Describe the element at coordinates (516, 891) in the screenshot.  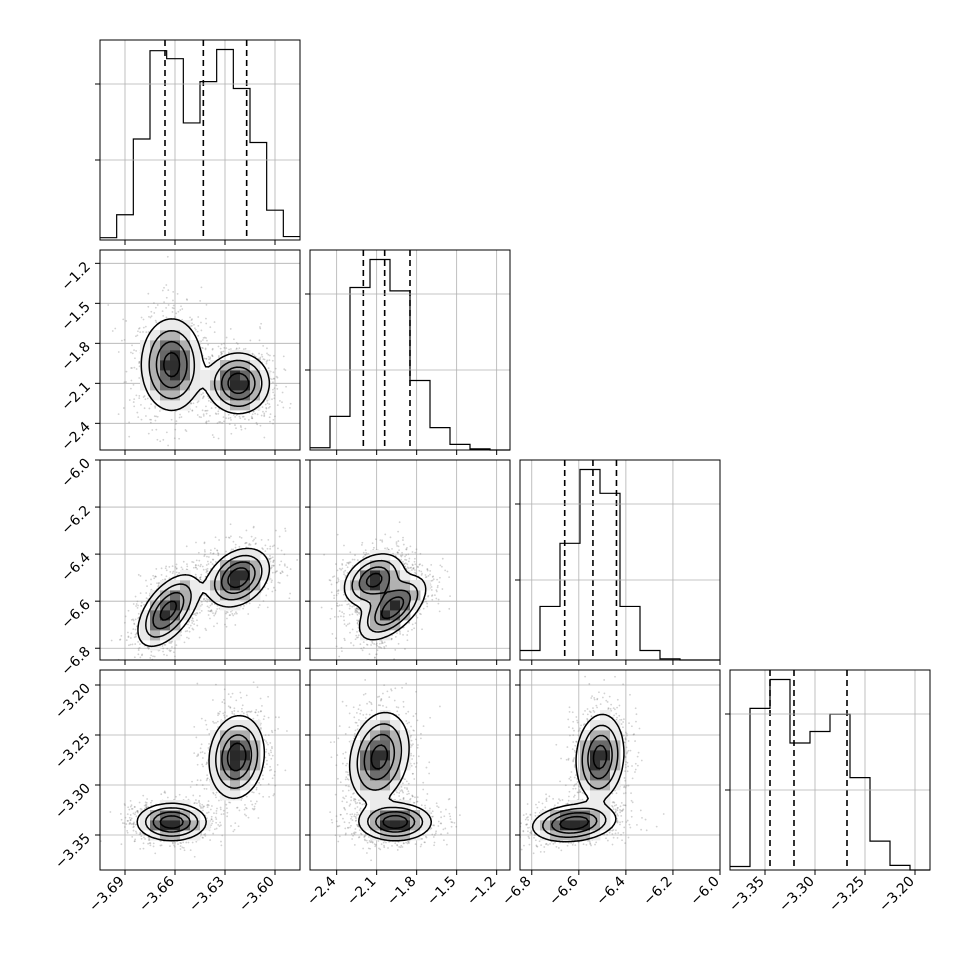
I see `x-tick-label: −6.8` at that location.